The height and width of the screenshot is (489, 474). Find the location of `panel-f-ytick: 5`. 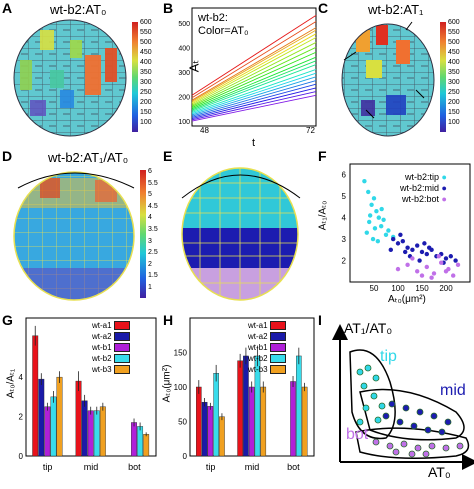

panel-f-ytick: 5 is located at coordinates (344, 196).